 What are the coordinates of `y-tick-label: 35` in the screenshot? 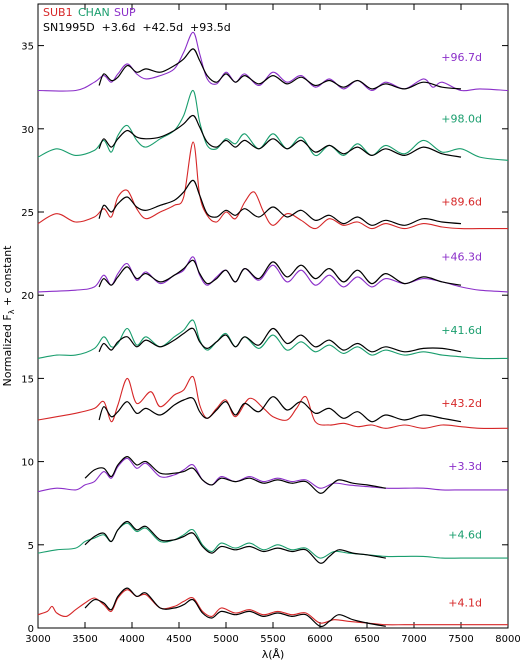 It's located at (27, 47).